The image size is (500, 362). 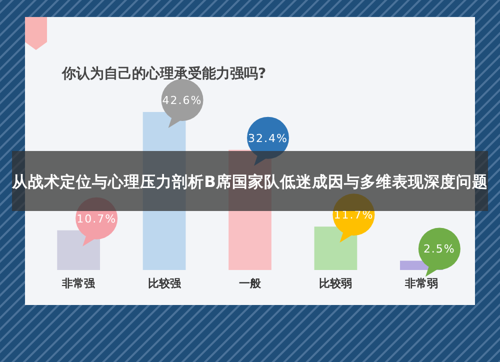 I want to click on data-label: 10.7%, so click(x=96, y=219).